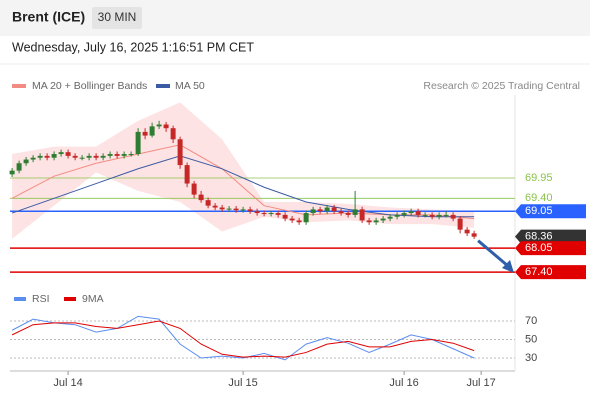 This screenshot has height=400, width=590. What do you see at coordinates (539, 237) in the screenshot?
I see `level-label: 68.36` at bounding box center [539, 237].